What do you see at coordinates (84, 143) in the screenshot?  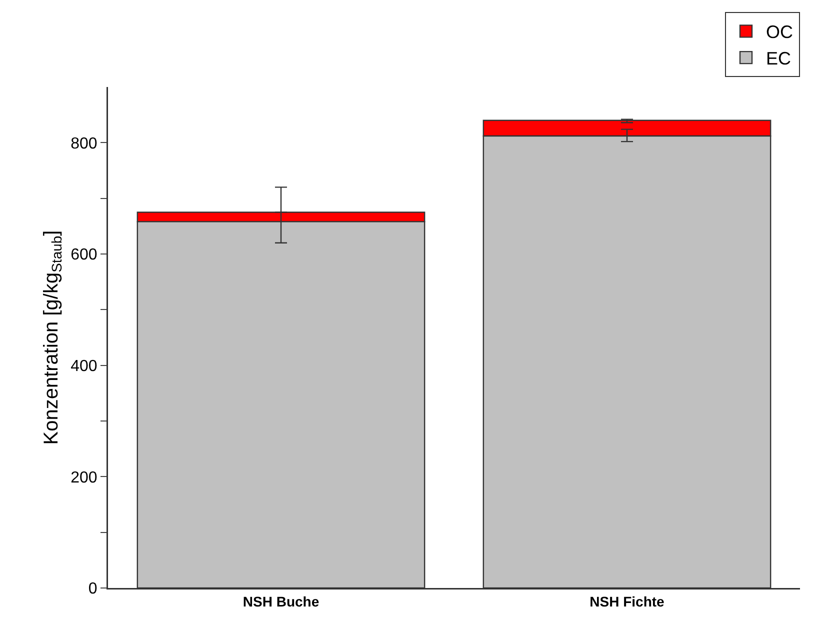 I see `y-tick-label: 800` at bounding box center [84, 143].